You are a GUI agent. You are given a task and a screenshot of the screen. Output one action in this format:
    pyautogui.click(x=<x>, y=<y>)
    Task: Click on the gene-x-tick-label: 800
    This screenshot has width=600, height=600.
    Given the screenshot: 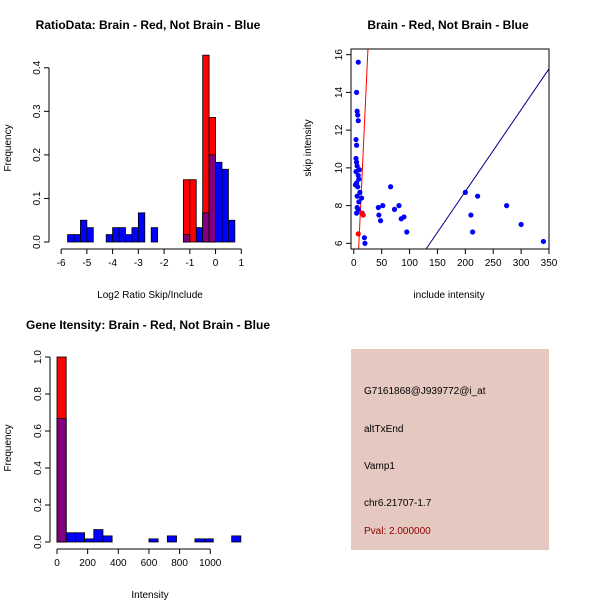 What is the action you would take?
    pyautogui.click(x=179, y=563)
    